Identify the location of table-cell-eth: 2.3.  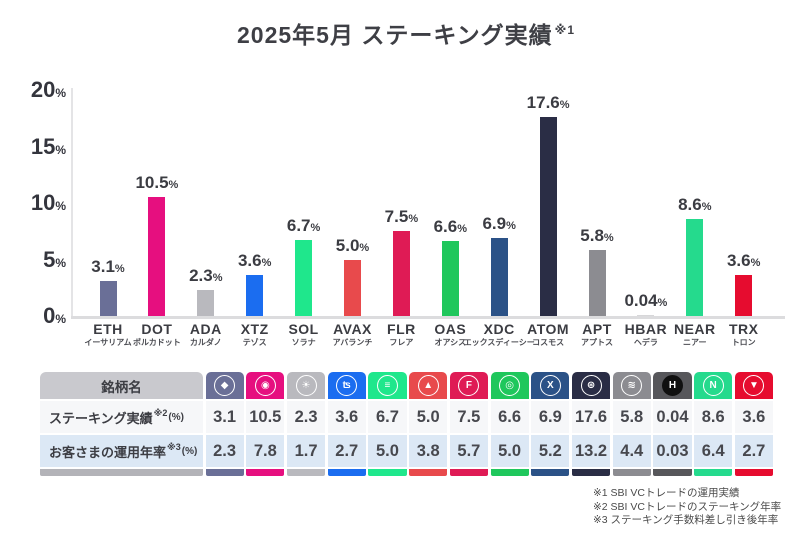
(224, 451).